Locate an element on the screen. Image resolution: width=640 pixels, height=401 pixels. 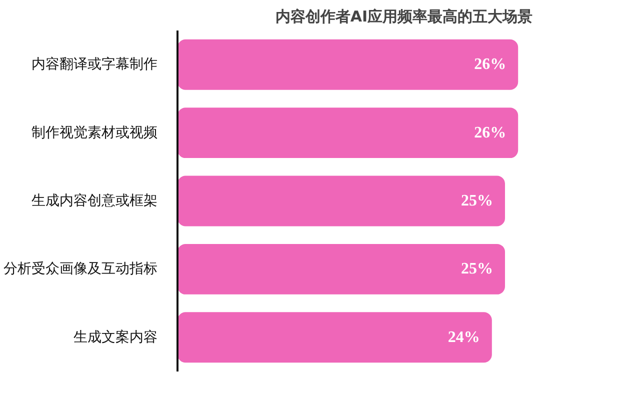
y-tick-label: 生成内容创意或框架 is located at coordinates (95, 201).